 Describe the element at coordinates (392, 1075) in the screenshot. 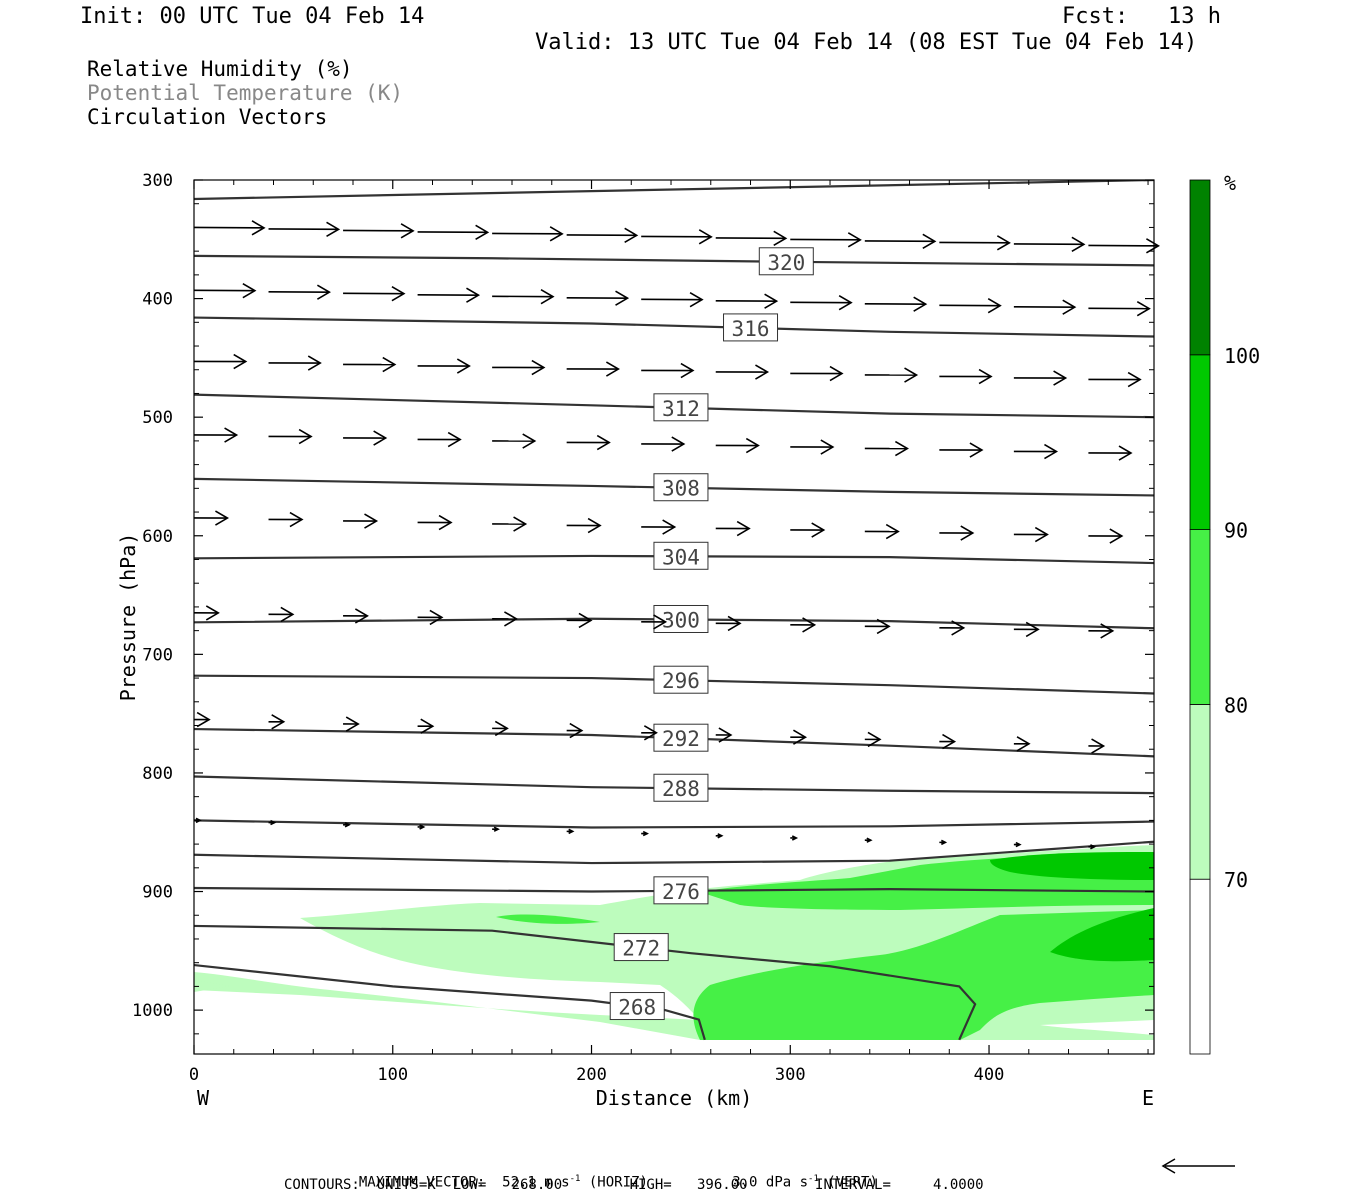

I see `x-tick-label: 100` at that location.